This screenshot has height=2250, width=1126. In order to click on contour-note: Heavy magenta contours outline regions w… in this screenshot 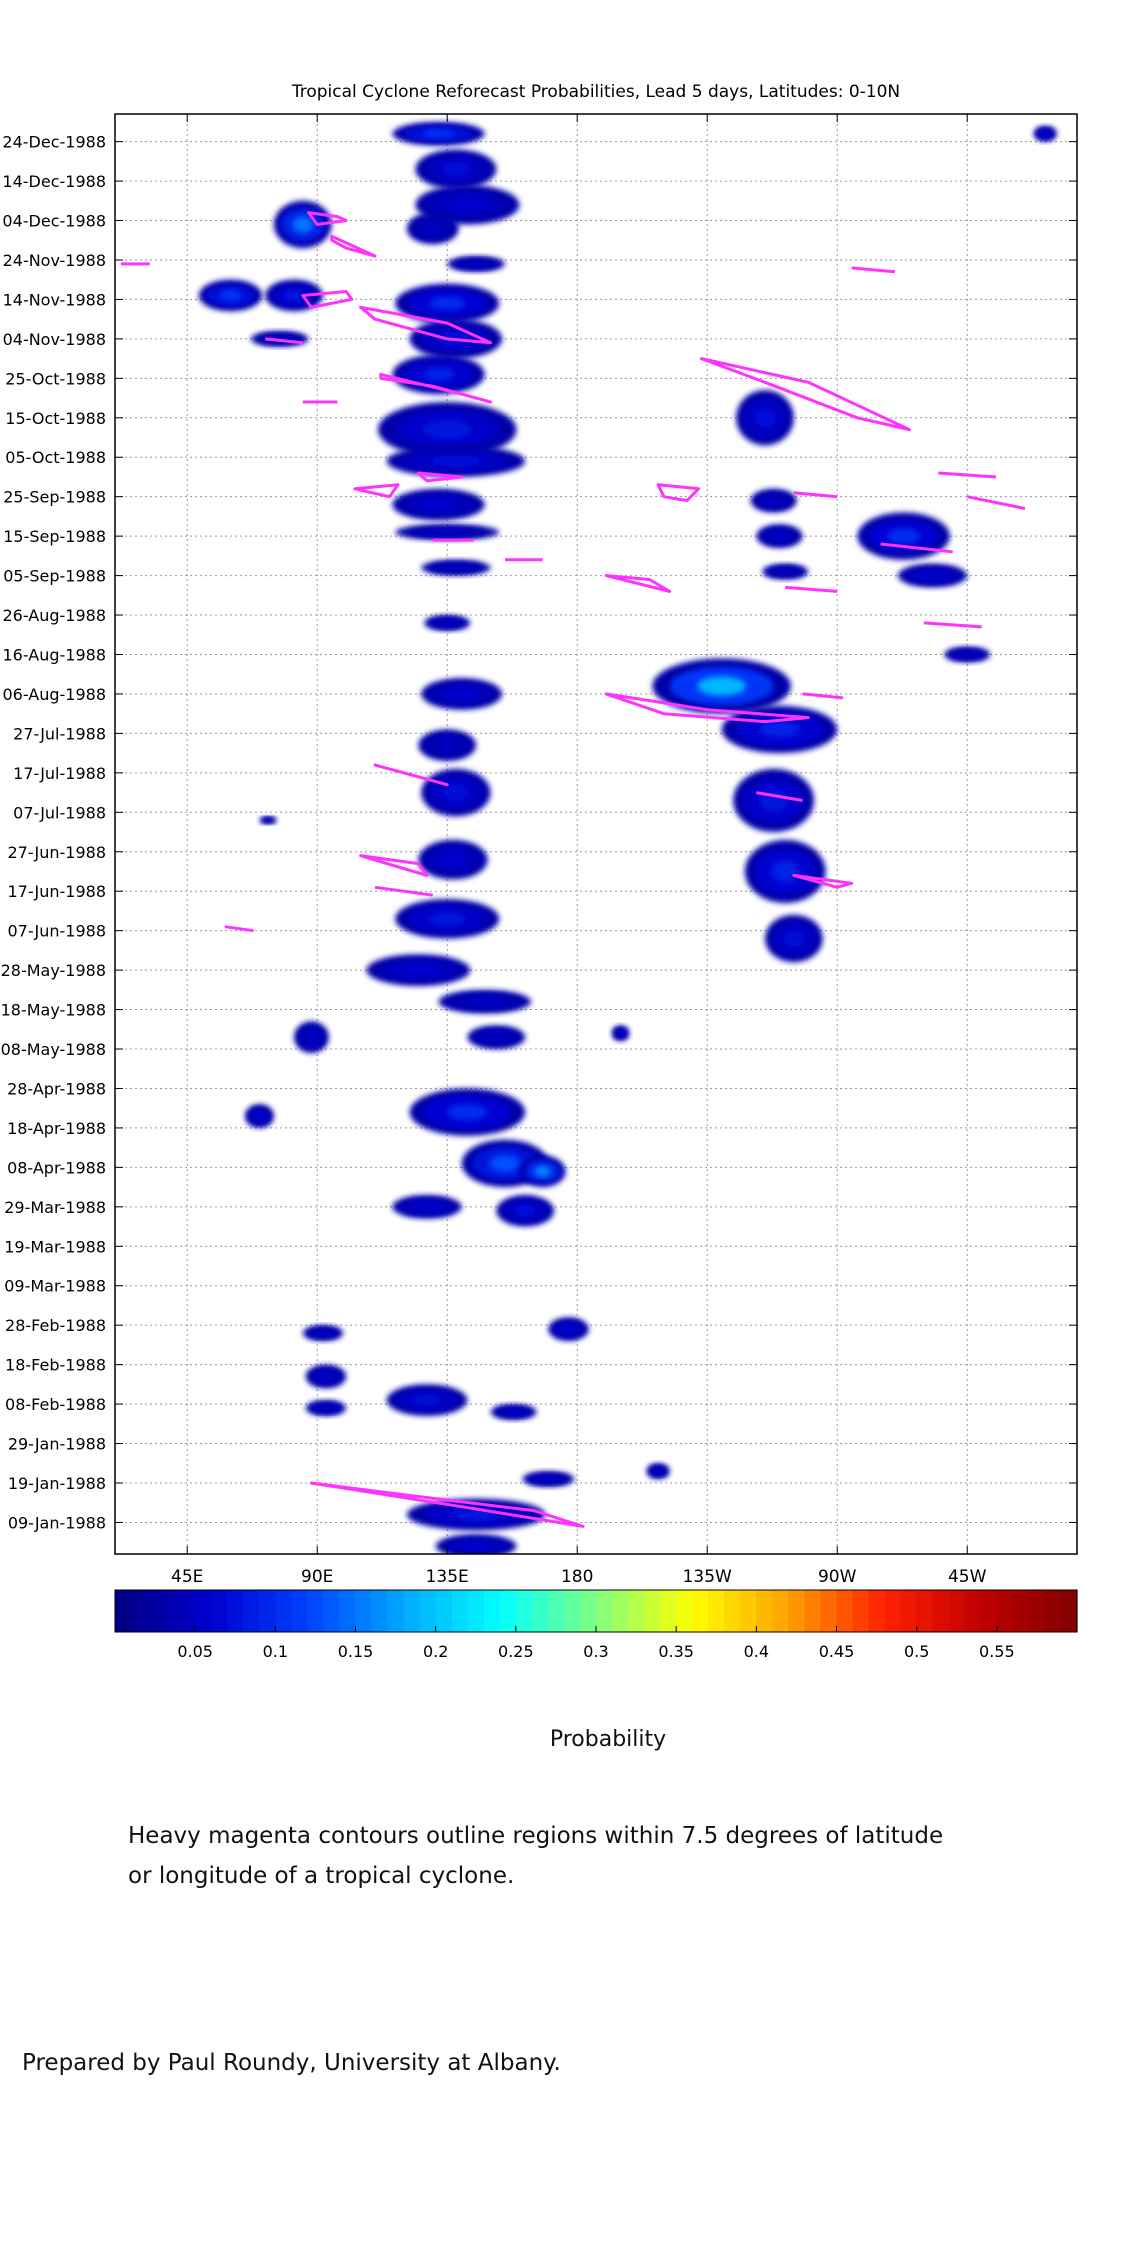, I will do `click(535, 1856)`.